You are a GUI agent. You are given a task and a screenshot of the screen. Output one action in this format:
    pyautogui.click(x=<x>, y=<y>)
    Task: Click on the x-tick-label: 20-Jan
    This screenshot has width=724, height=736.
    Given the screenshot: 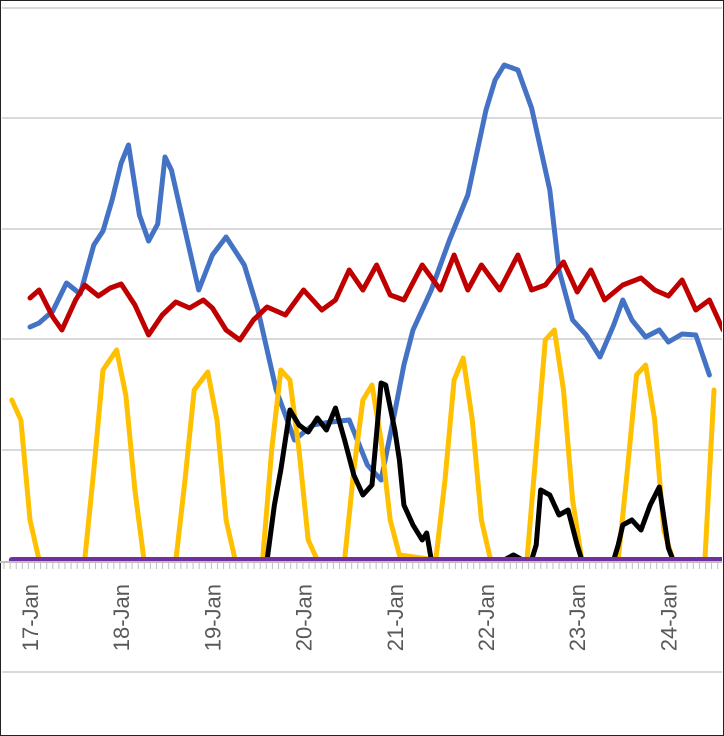 What is the action you would take?
    pyautogui.click(x=304, y=617)
    